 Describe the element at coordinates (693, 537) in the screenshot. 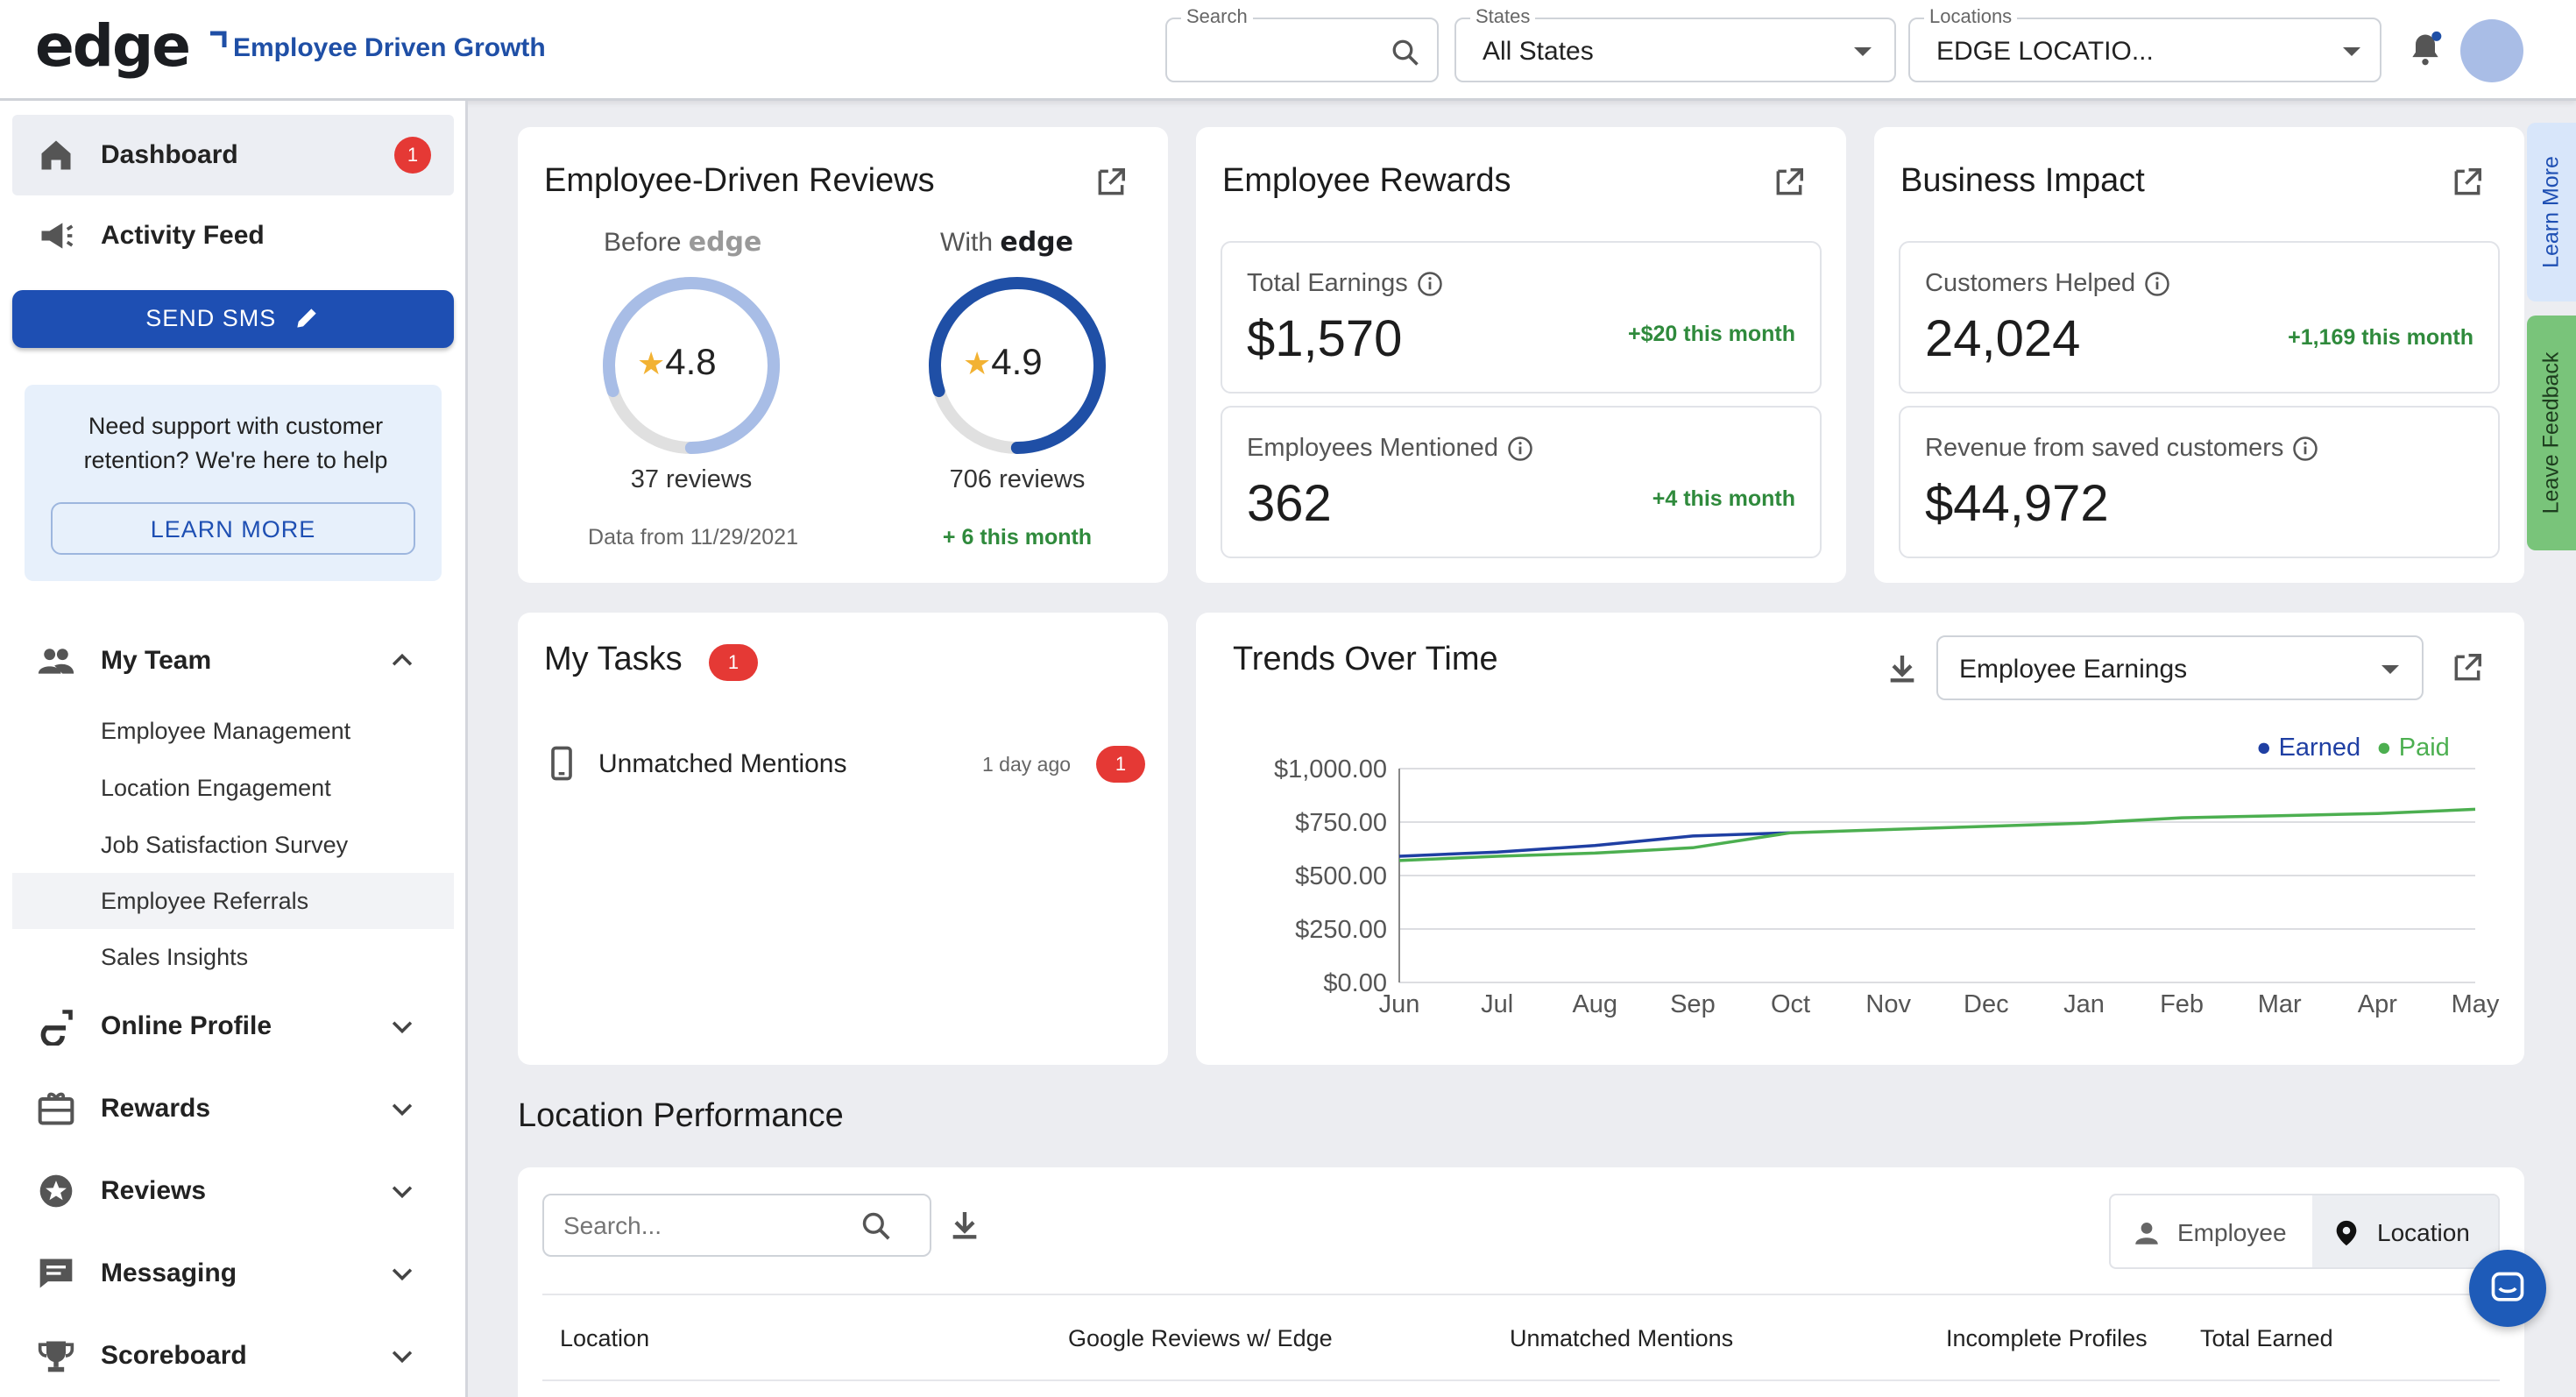

I see `before-data-date: Data from 11/29/2021` at that location.